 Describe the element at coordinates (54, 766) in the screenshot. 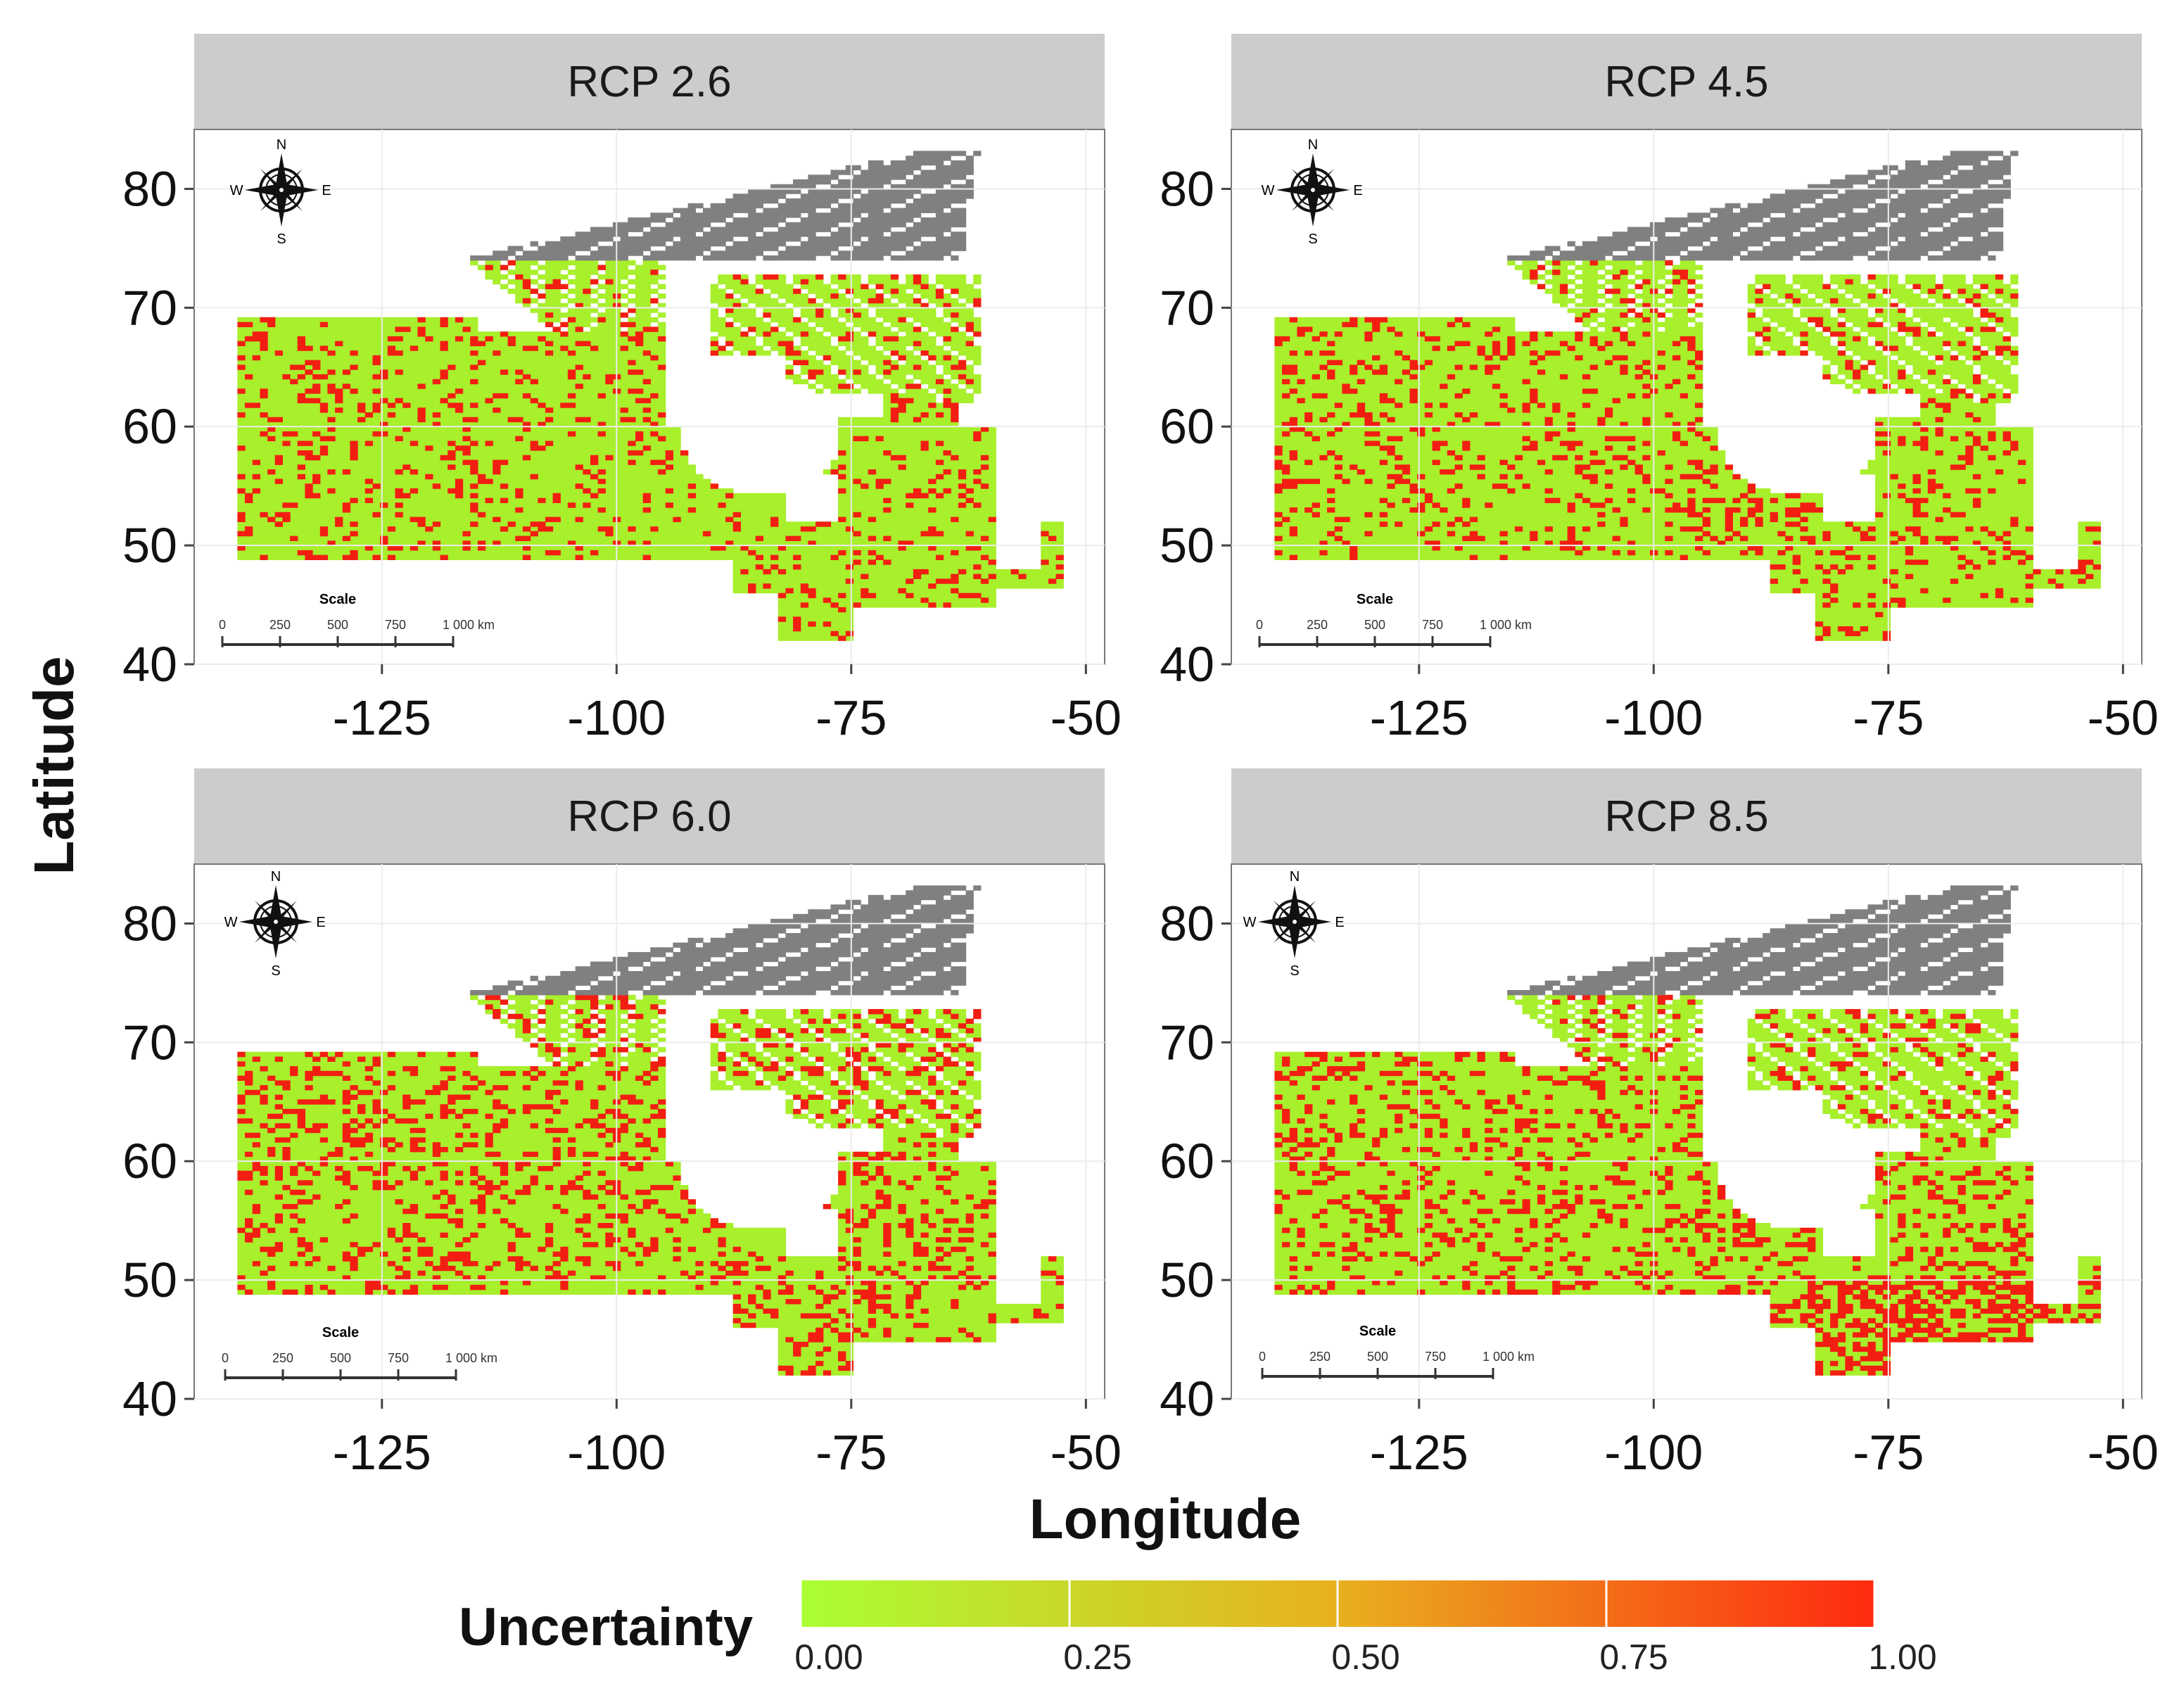

I see `y-axis-title: Latitude` at that location.